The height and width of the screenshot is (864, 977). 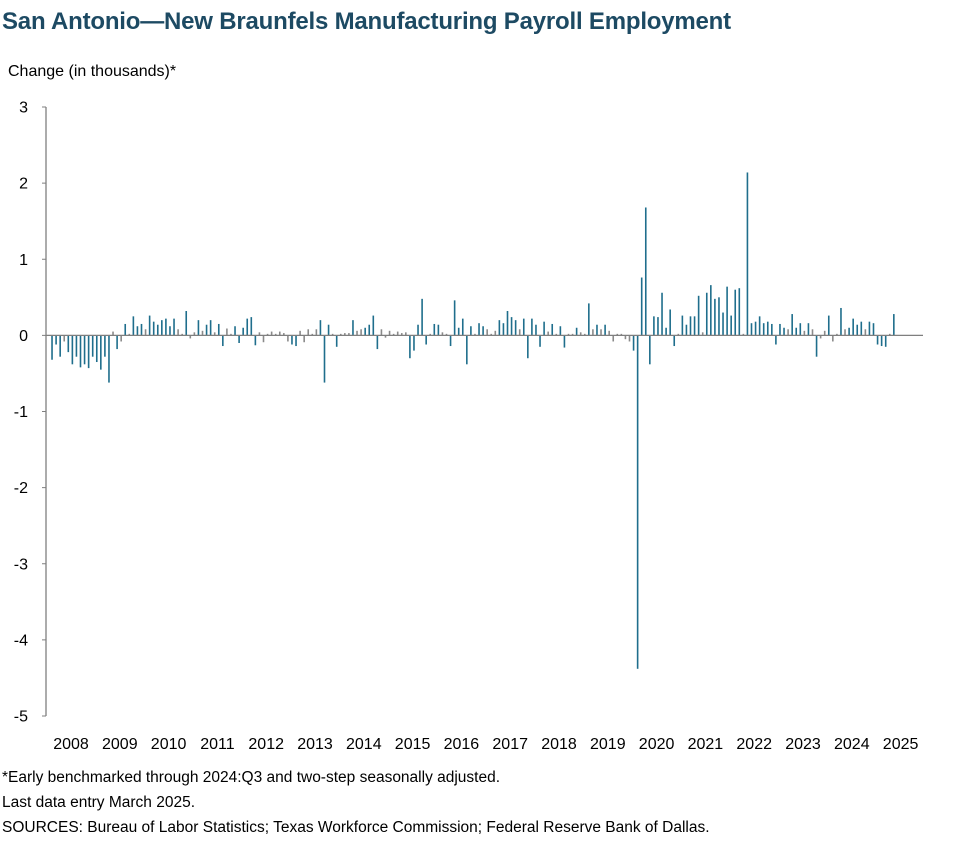 What do you see at coordinates (803, 744) in the screenshot?
I see `x-tick-label: 2023` at bounding box center [803, 744].